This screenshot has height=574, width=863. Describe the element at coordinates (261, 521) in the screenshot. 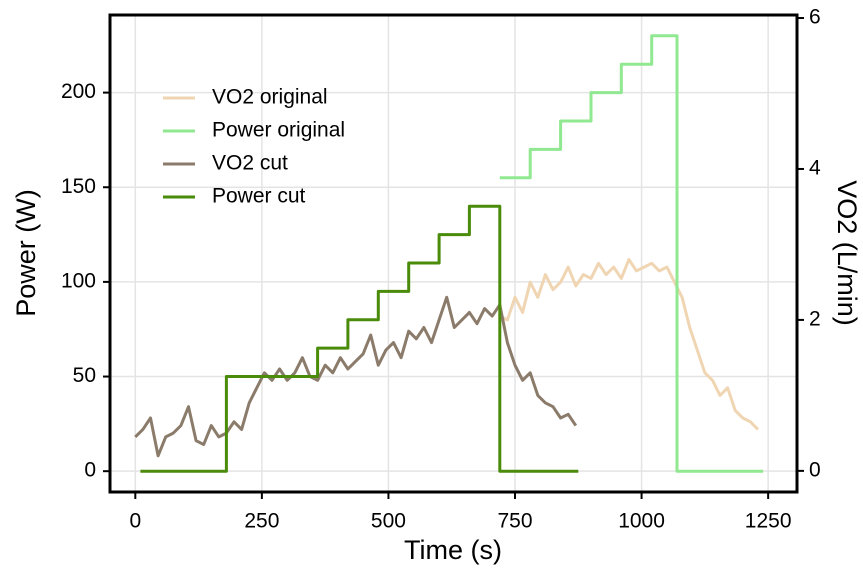

I see `x-tick-label: 250` at that location.